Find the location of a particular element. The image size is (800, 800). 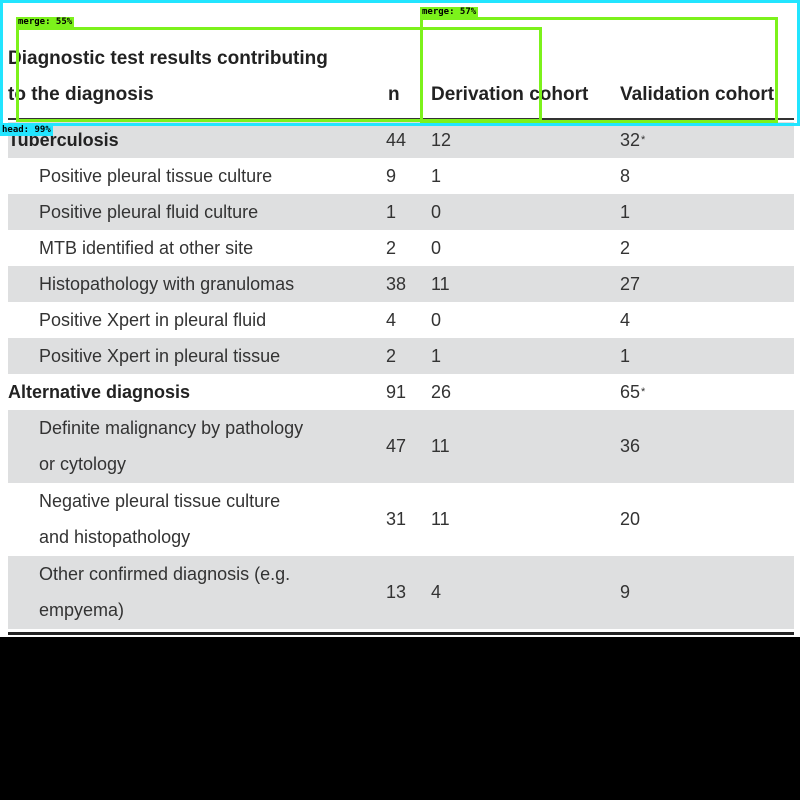

table-row: Histopathology with granulomas 38 11 27 is located at coordinates (401, 284).